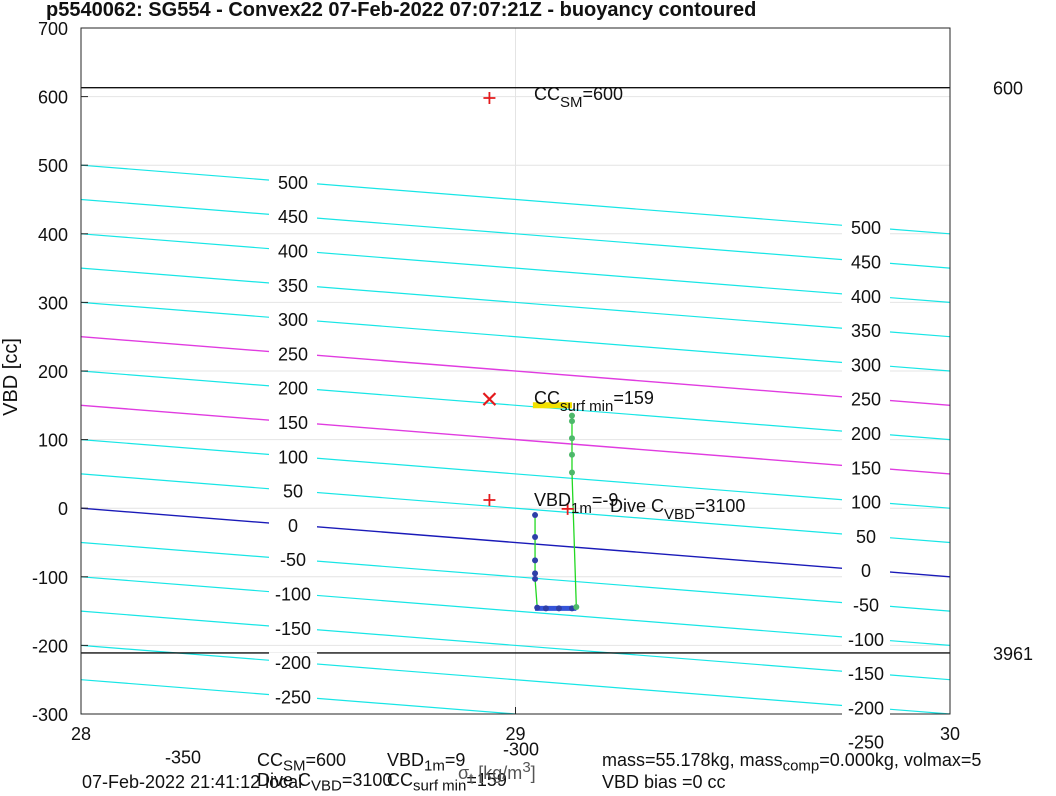 The image size is (1056, 796). Describe the element at coordinates (53, 166) in the screenshot. I see `y-tick-label: 500` at that location.